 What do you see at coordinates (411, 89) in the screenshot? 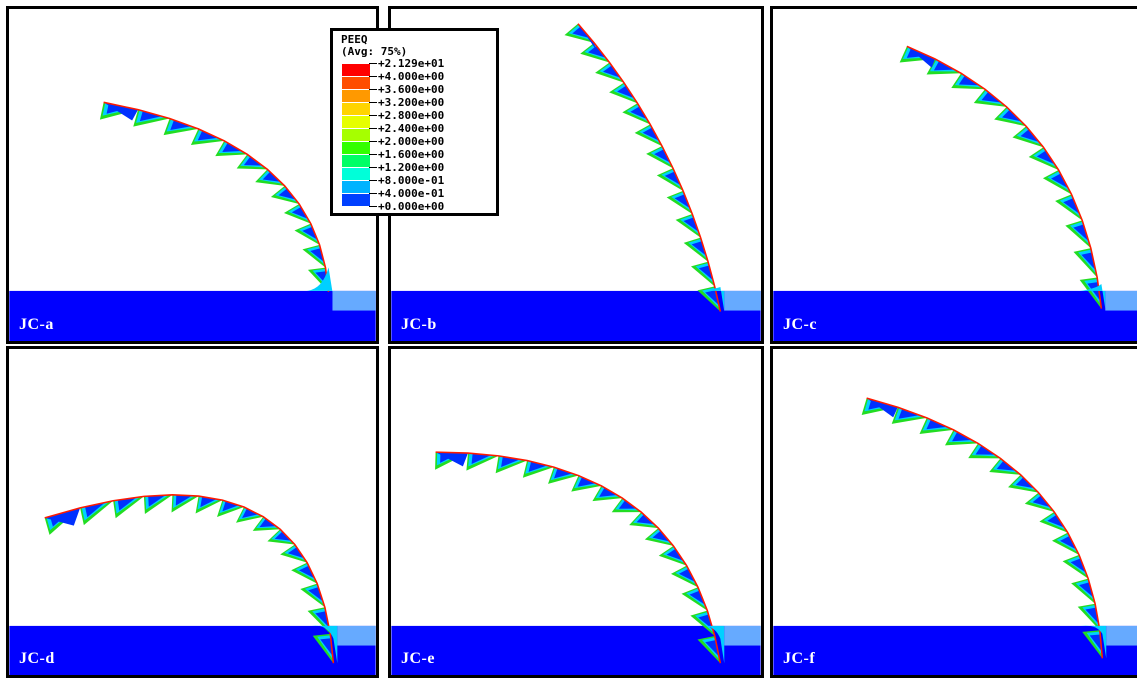
I see `legend-value: +3.600e+00` at bounding box center [411, 89].